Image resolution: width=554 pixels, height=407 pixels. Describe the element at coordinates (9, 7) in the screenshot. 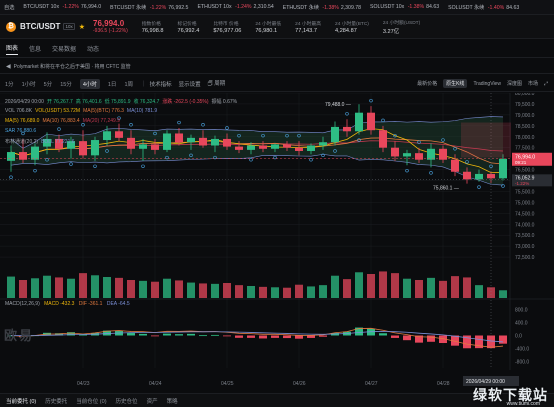

I see `ticker-item: 自选` at that location.